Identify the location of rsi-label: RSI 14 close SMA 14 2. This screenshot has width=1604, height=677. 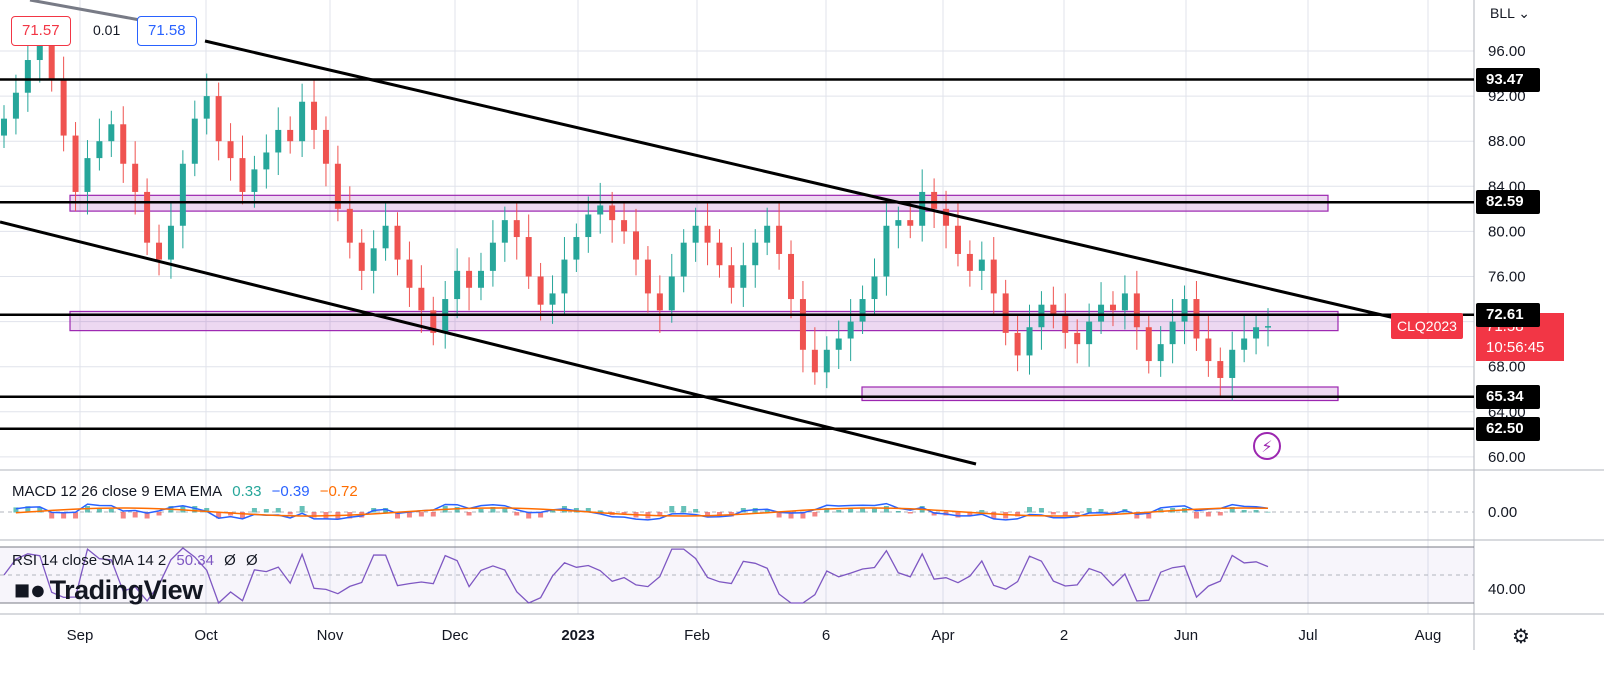
(89, 560).